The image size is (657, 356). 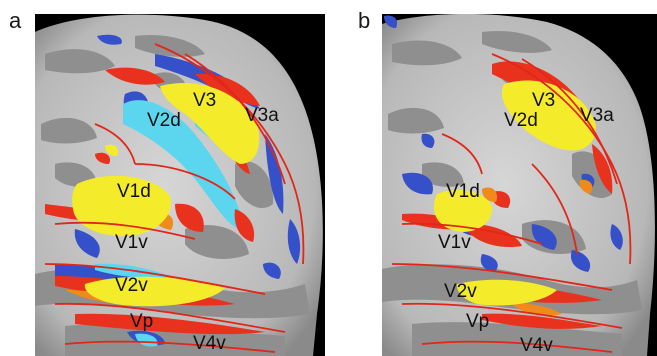 What do you see at coordinates (364, 20) in the screenshot?
I see `panel-letter-b: b` at bounding box center [364, 20].